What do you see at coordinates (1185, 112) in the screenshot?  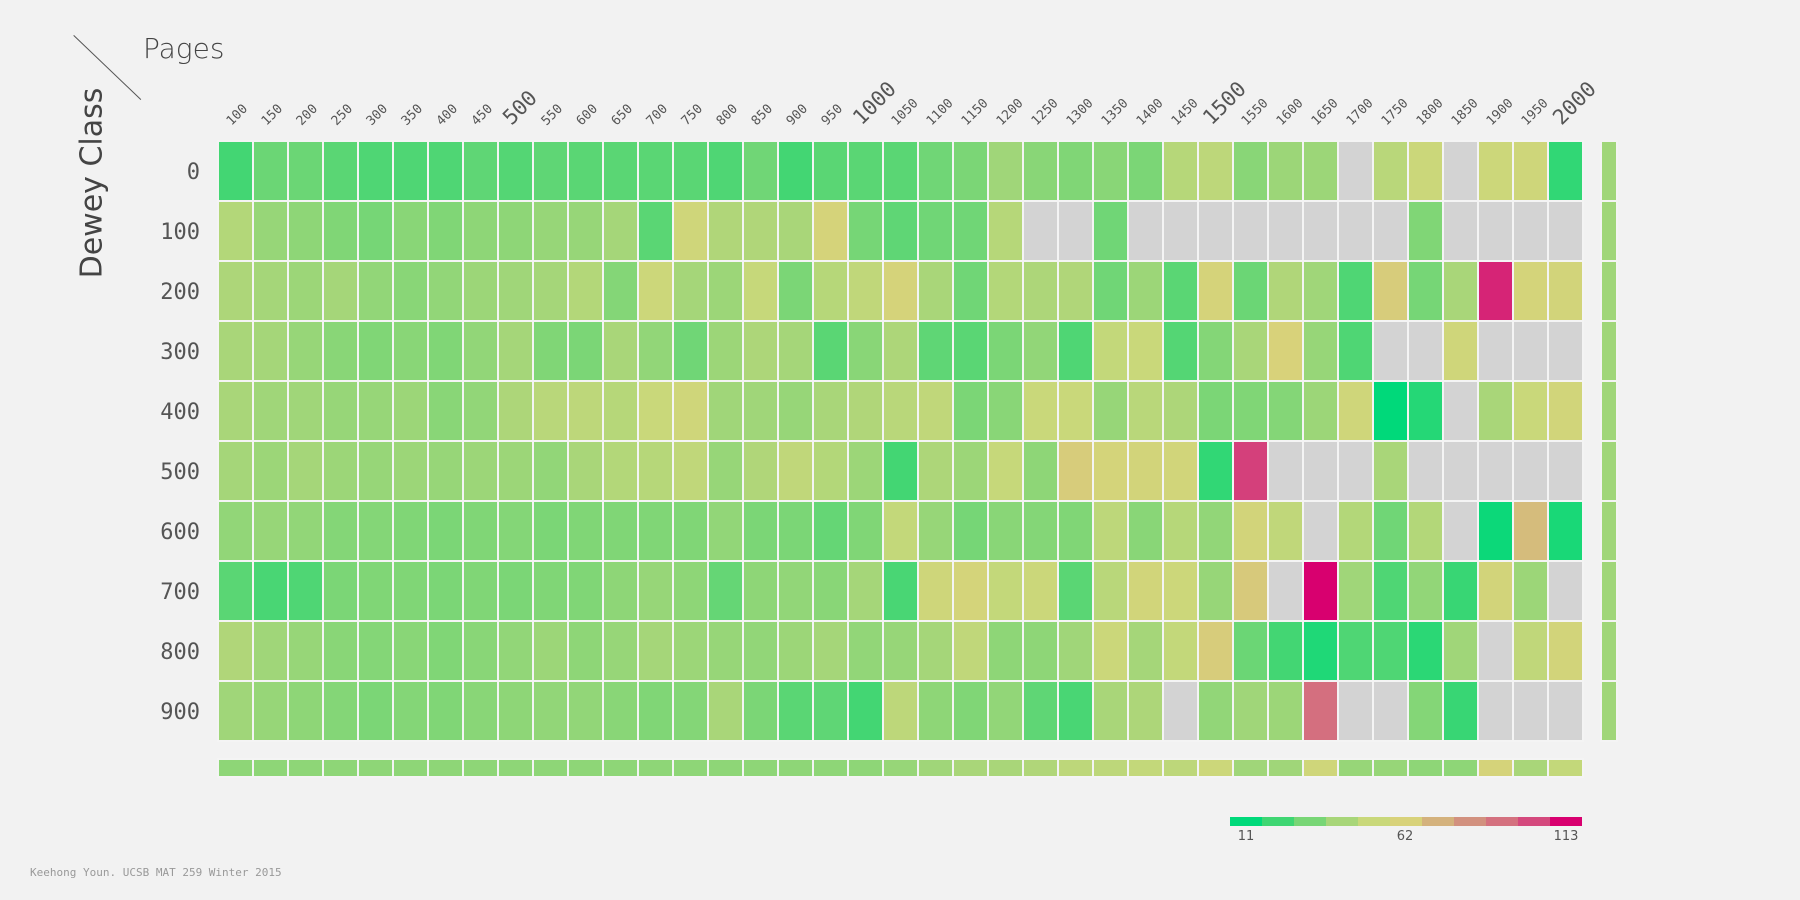 I see `x-tick-label: 1450` at bounding box center [1185, 112].